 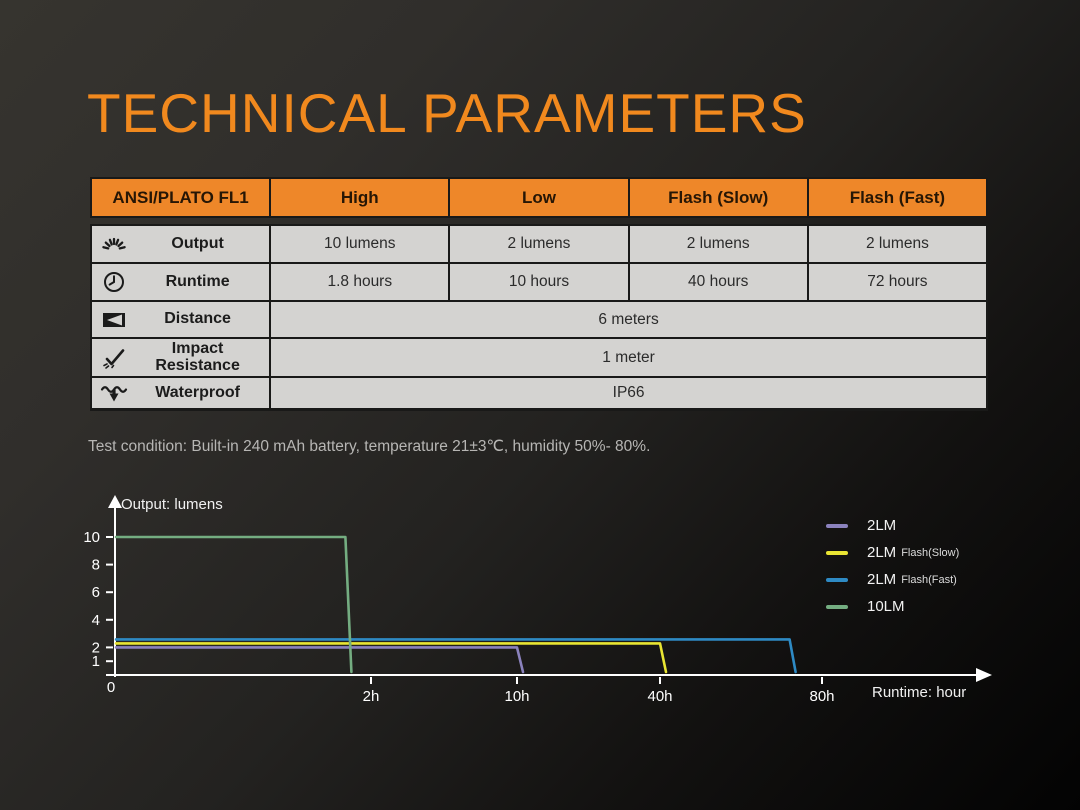 What do you see at coordinates (114, 393) in the screenshot?
I see `waterproof-icon` at bounding box center [114, 393].